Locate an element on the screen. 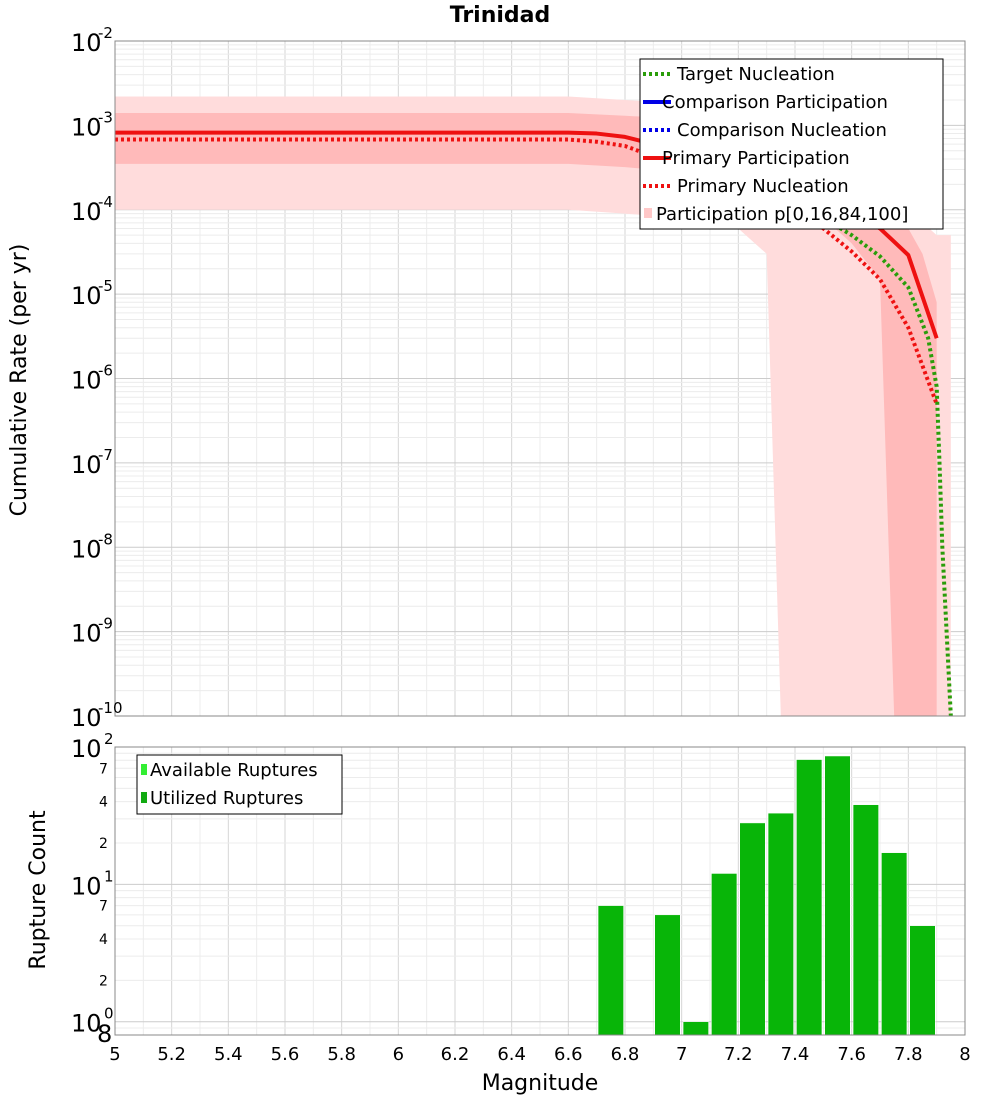  x-tick-label: 6.8 is located at coordinates (625, 1054).